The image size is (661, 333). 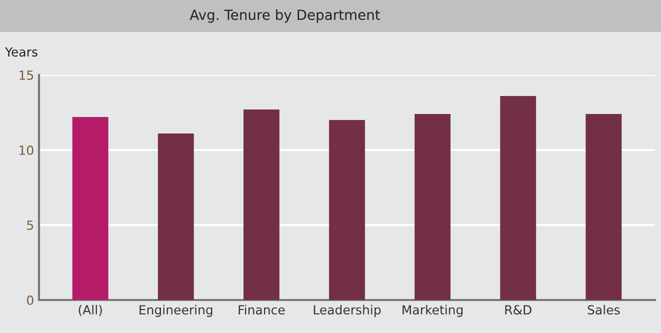 What do you see at coordinates (285, 16) in the screenshot?
I see `chart-title: Avg. Tenure by Department` at bounding box center [285, 16].